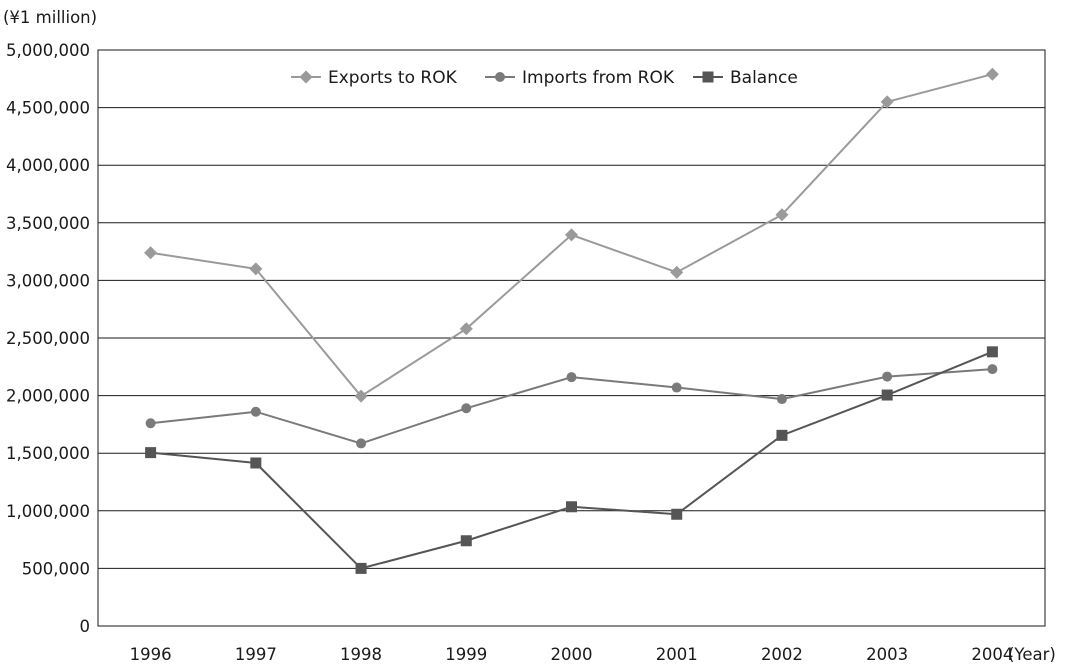  What do you see at coordinates (85, 626) in the screenshot?
I see `y-tick-label: 0` at bounding box center [85, 626].